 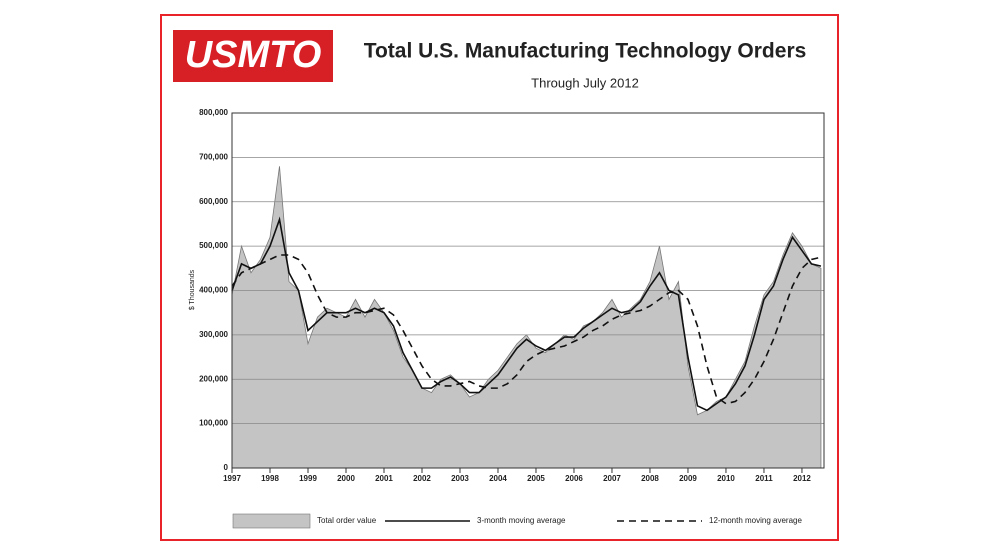 I want to click on x-tick-label: 2011, so click(x=764, y=478).